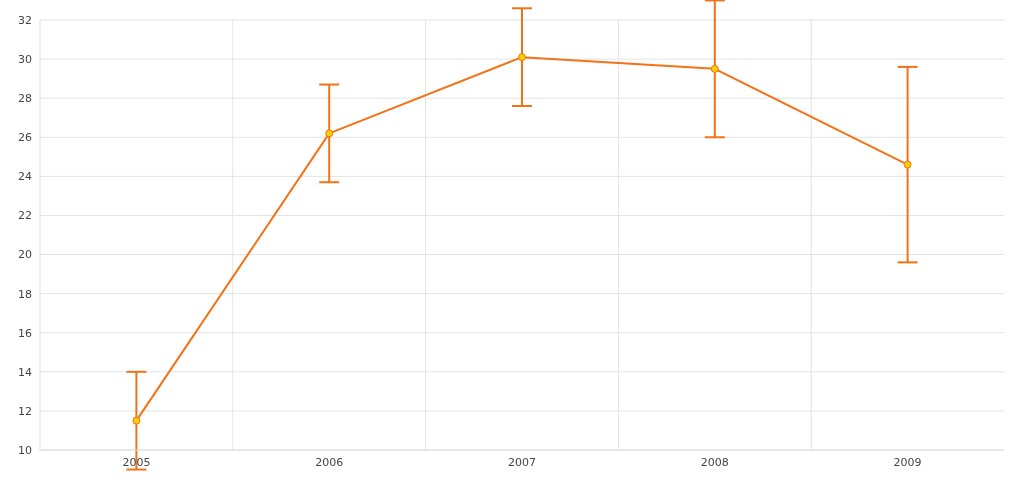  I want to click on y-tick-label: 24, so click(25, 177).